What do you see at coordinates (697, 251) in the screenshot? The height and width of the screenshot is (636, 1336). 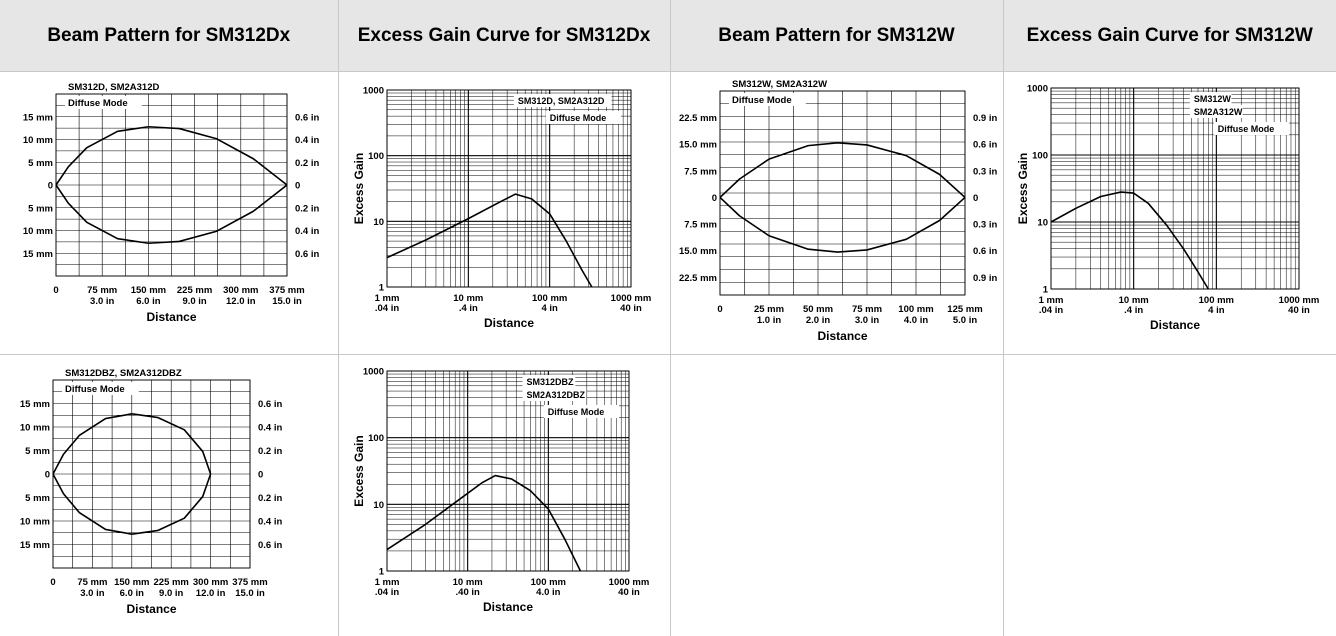 I see `y-tick-label-left: 15.0 mm` at bounding box center [697, 251].